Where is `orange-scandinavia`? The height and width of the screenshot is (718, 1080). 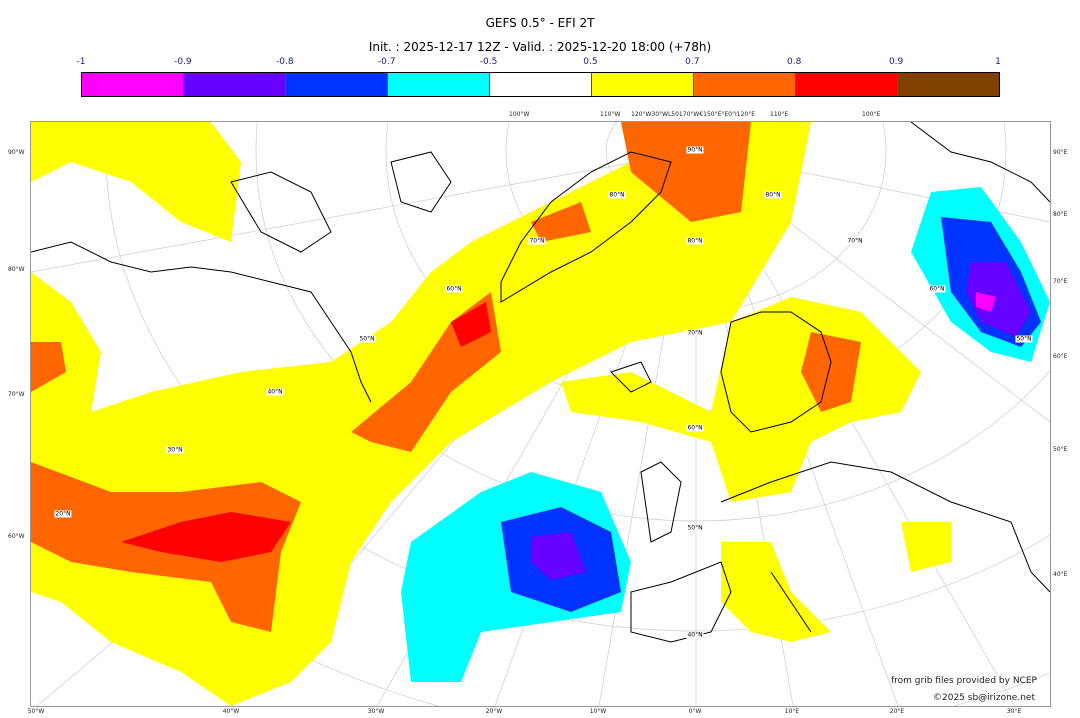 orange-scandinavia is located at coordinates (831, 372).